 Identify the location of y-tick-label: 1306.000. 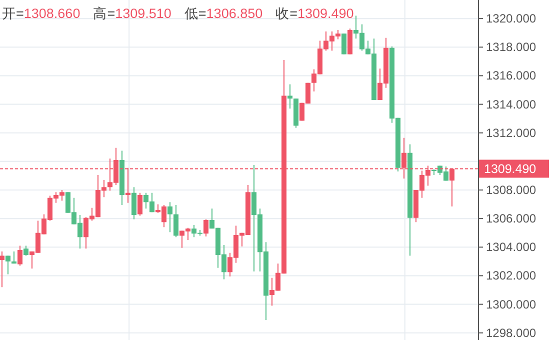
(511, 219).